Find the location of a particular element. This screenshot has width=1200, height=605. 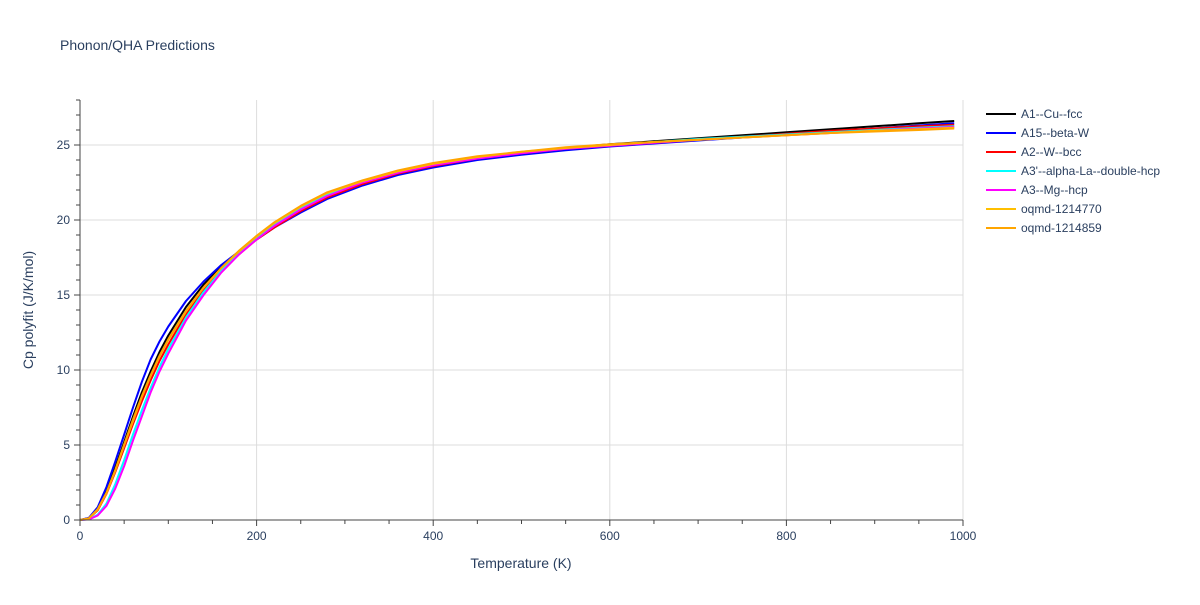

legend-item: A15--beta-W is located at coordinates (1038, 133).